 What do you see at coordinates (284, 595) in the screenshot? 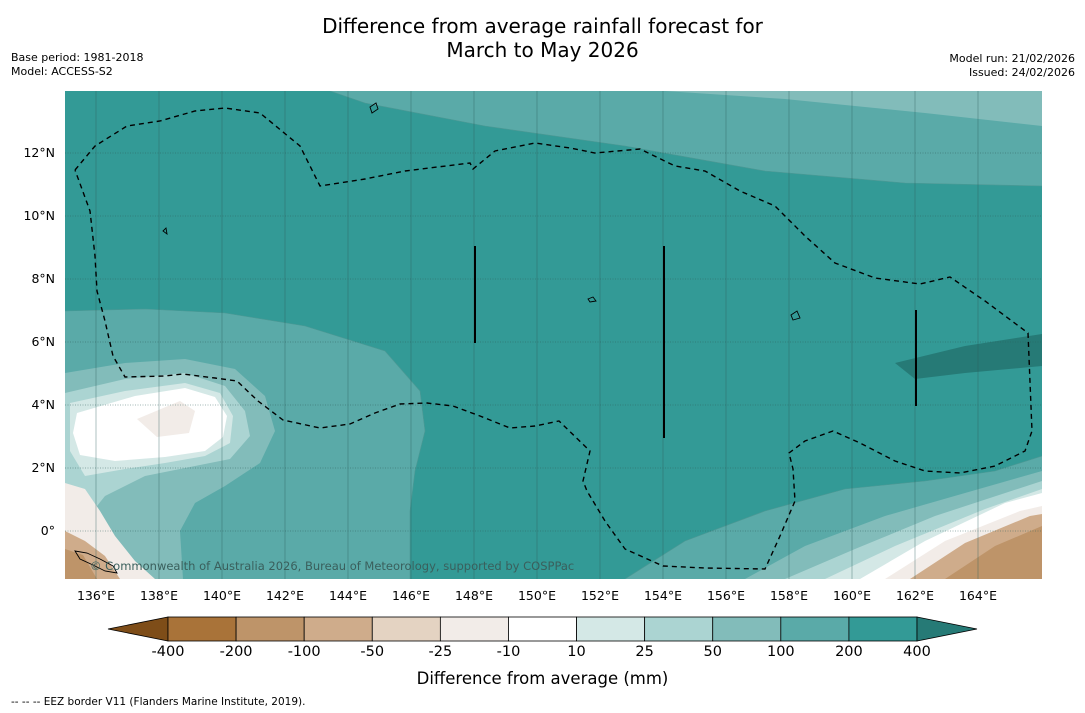
I see `lon-label: 142°E` at bounding box center [284, 595].